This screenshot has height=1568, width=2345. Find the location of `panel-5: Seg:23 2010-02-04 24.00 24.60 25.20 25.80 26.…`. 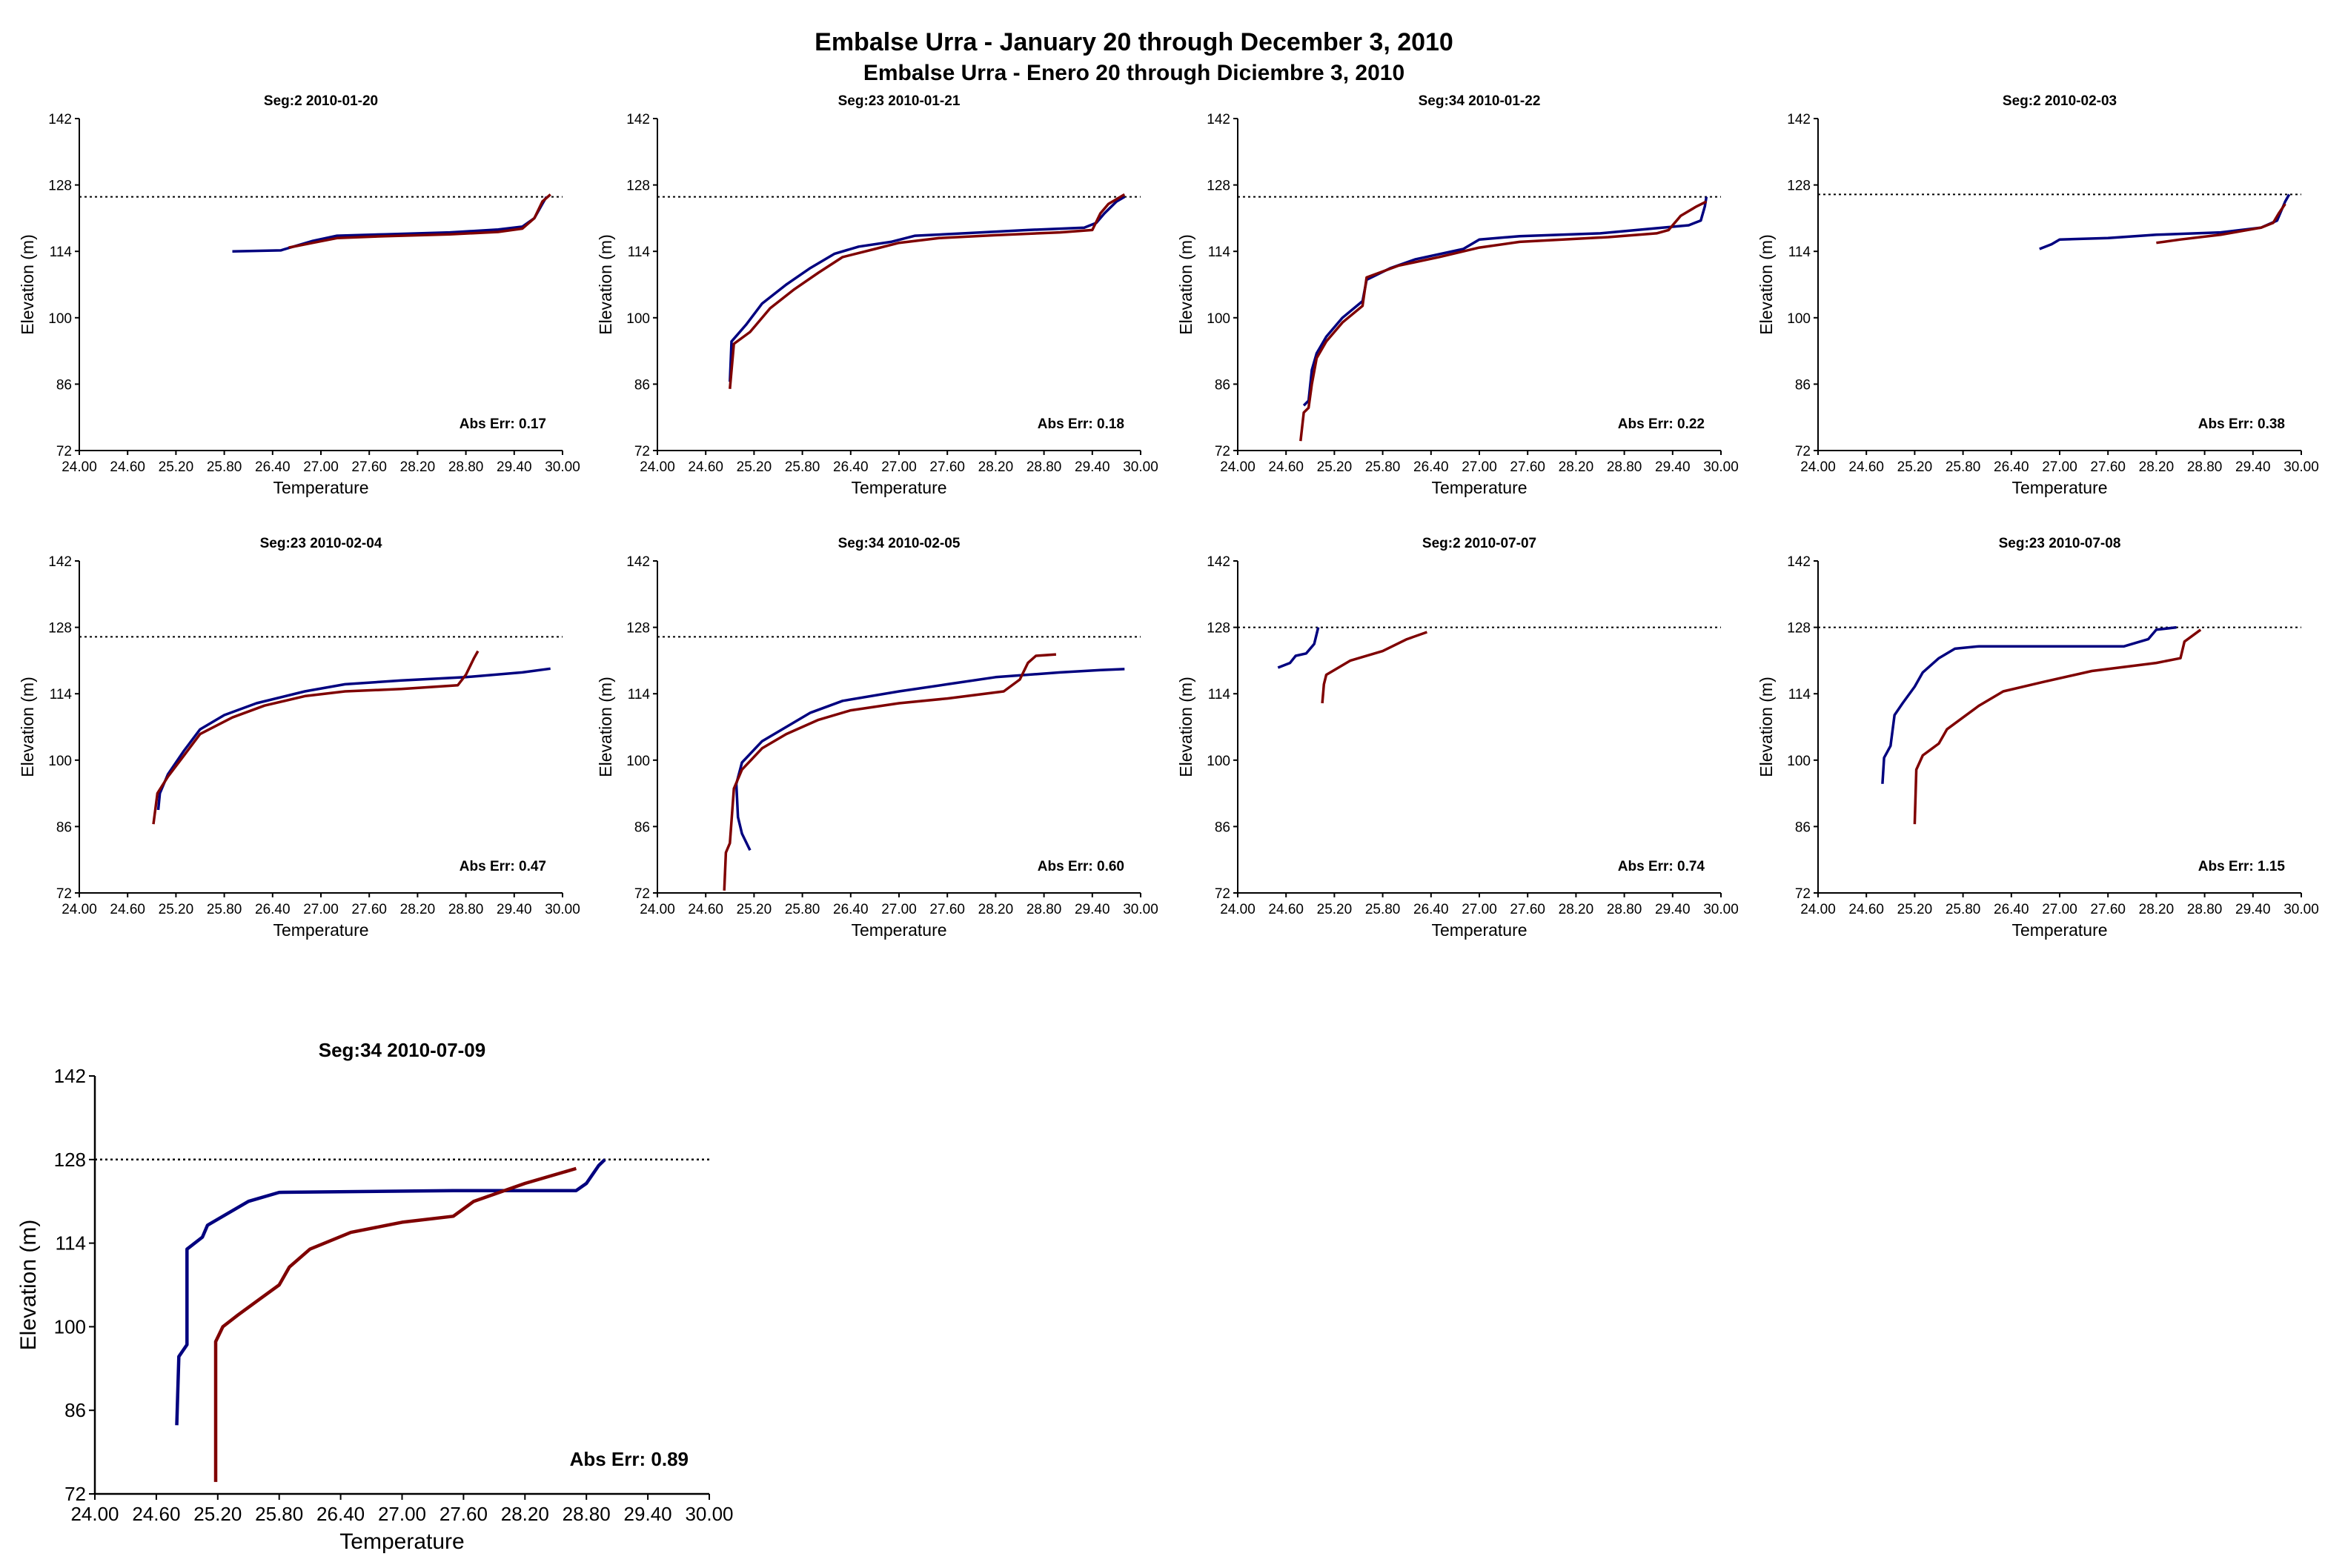

panel-5: Seg:23 2010-02-04 24.00 24.60 25.20 25.80 26.… is located at coordinates (299, 738).